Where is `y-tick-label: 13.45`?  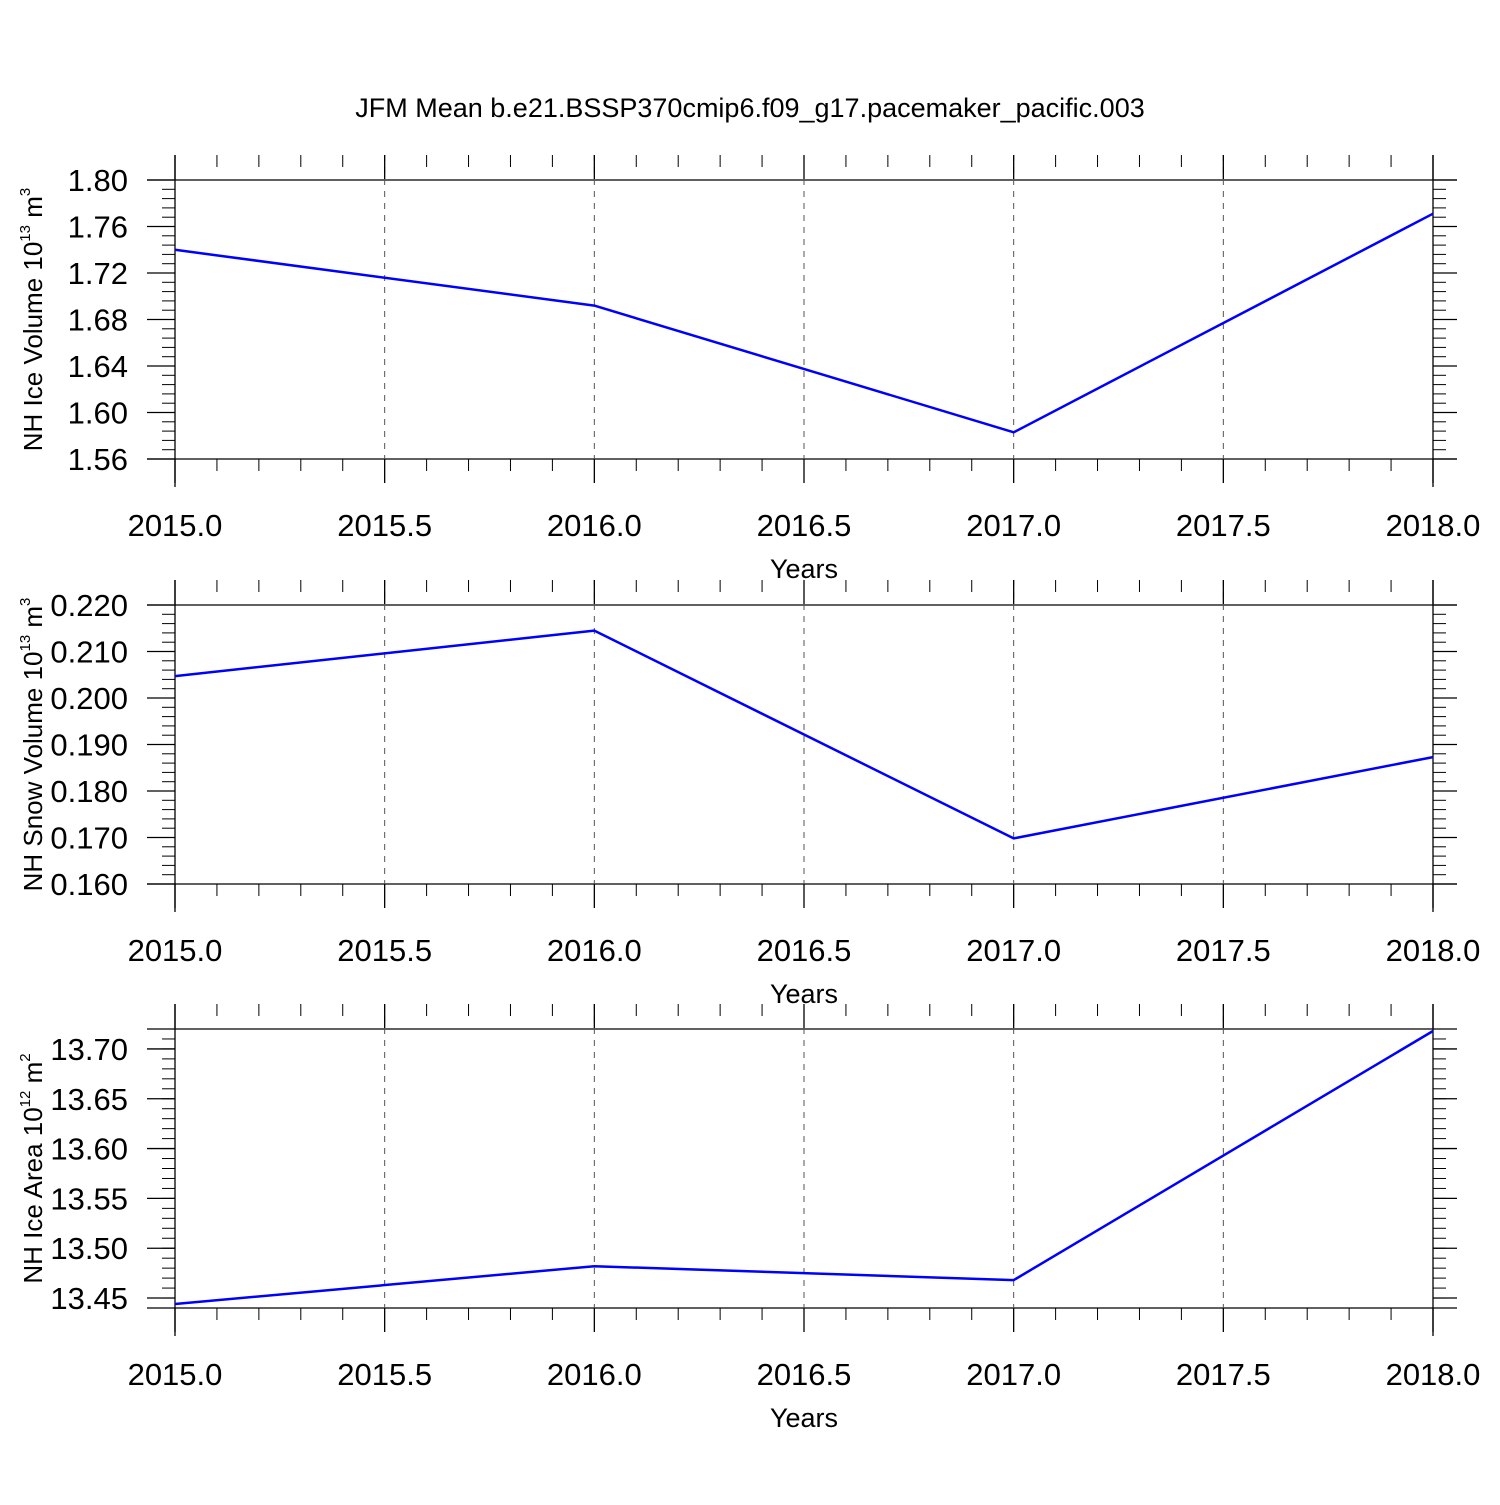 y-tick-label: 13.45 is located at coordinates (89, 1298).